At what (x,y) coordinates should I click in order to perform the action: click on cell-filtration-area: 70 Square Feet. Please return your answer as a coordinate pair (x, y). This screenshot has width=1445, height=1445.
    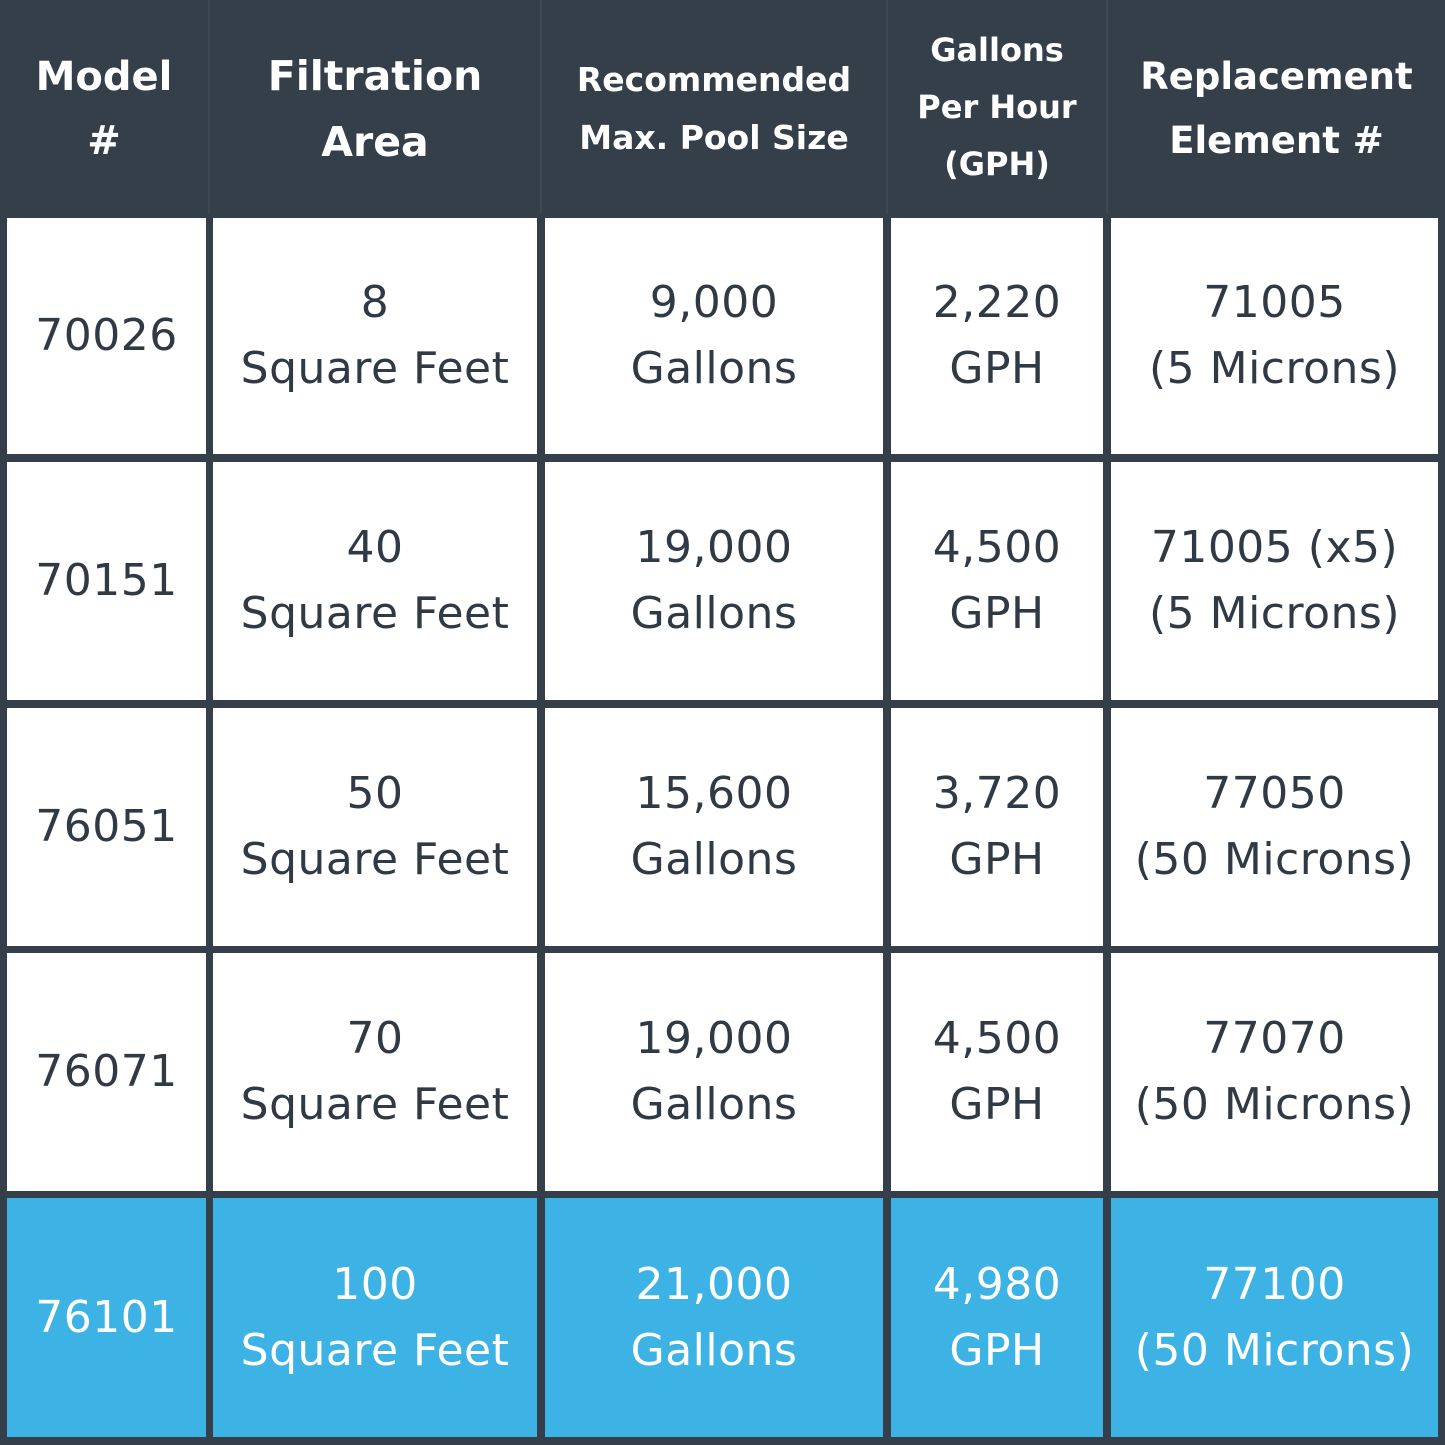
    Looking at the image, I should click on (375, 1072).